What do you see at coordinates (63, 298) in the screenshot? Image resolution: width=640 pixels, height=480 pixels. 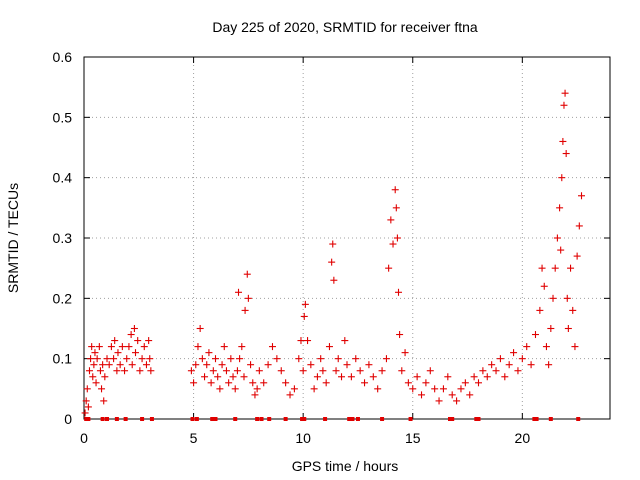 I see `y-tick-label: 0.2` at bounding box center [63, 298].